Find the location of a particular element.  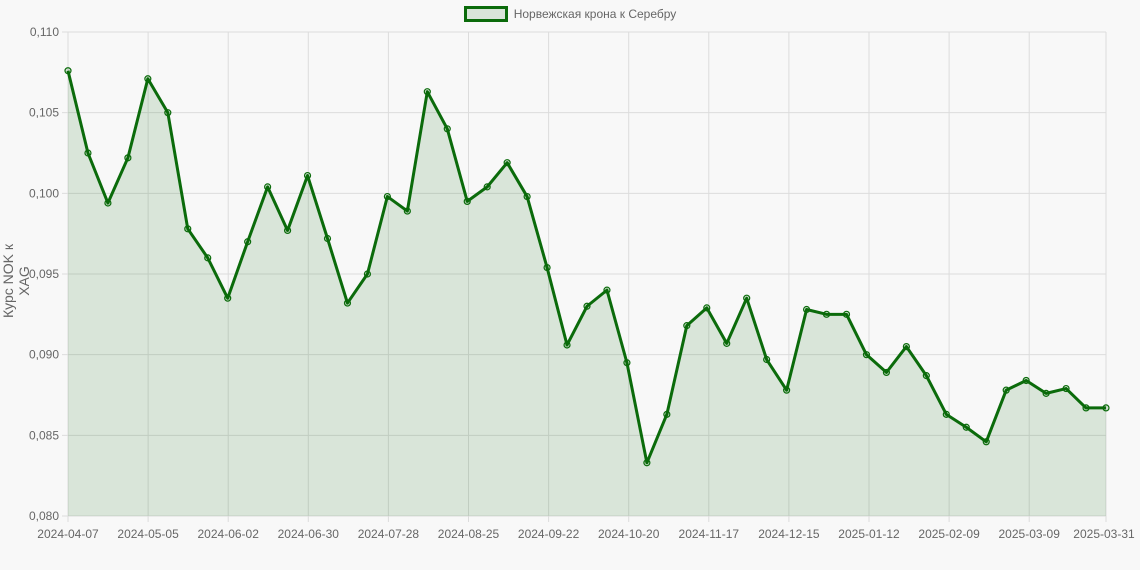

legend-label: Норвежская крона к Серебру is located at coordinates (595, 14).